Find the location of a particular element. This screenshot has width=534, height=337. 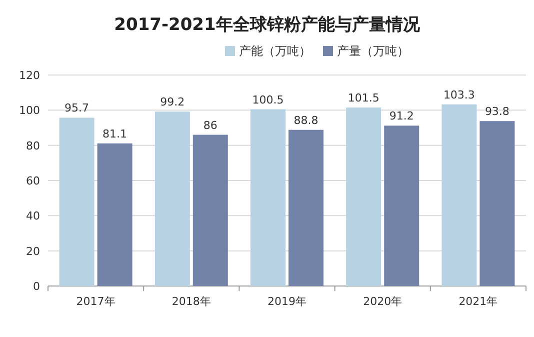

data-label: 91.2 is located at coordinates (401, 116).